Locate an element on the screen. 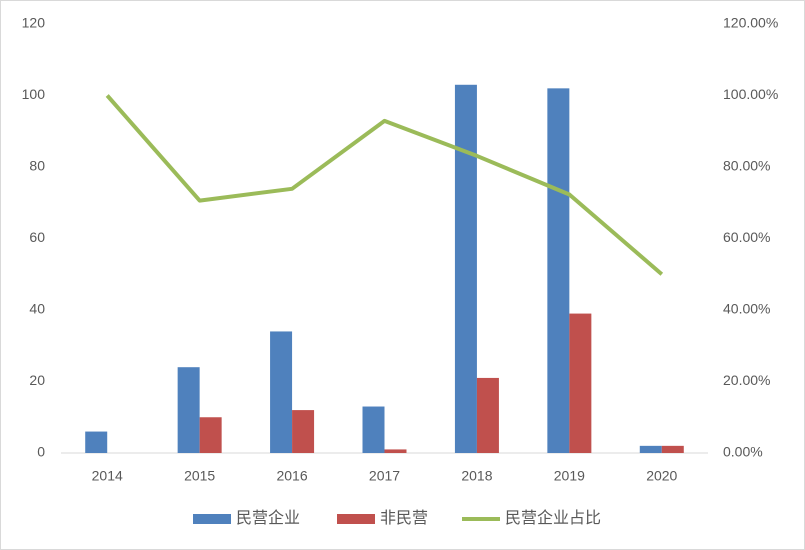 The height and width of the screenshot is (550, 805). y2-tick-label: 40.00% is located at coordinates (746, 309).